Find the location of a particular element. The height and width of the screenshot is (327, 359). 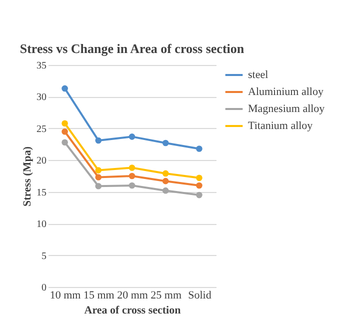

x-tick-label: 20 mm is located at coordinates (132, 296).